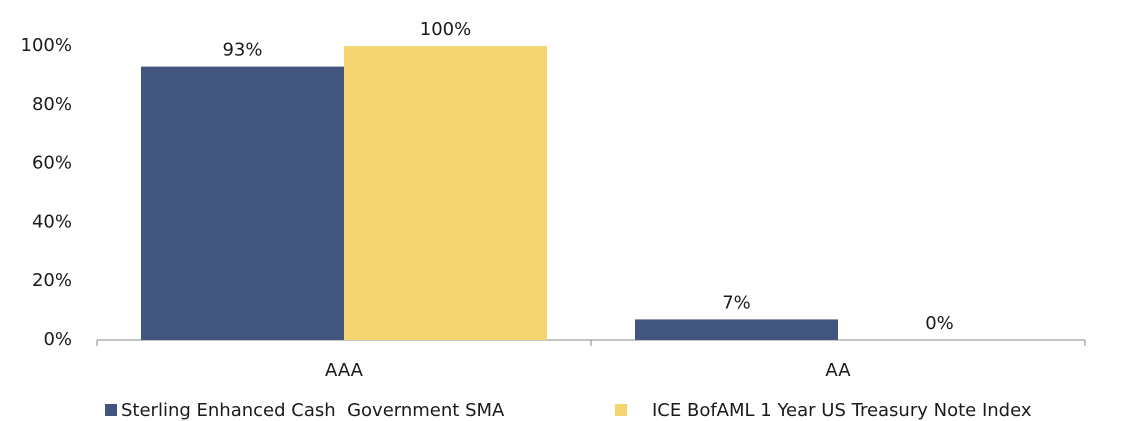 The width and height of the screenshot is (1121, 421). Describe the element at coordinates (52, 163) in the screenshot. I see `y-tick-label: 60%` at that location.